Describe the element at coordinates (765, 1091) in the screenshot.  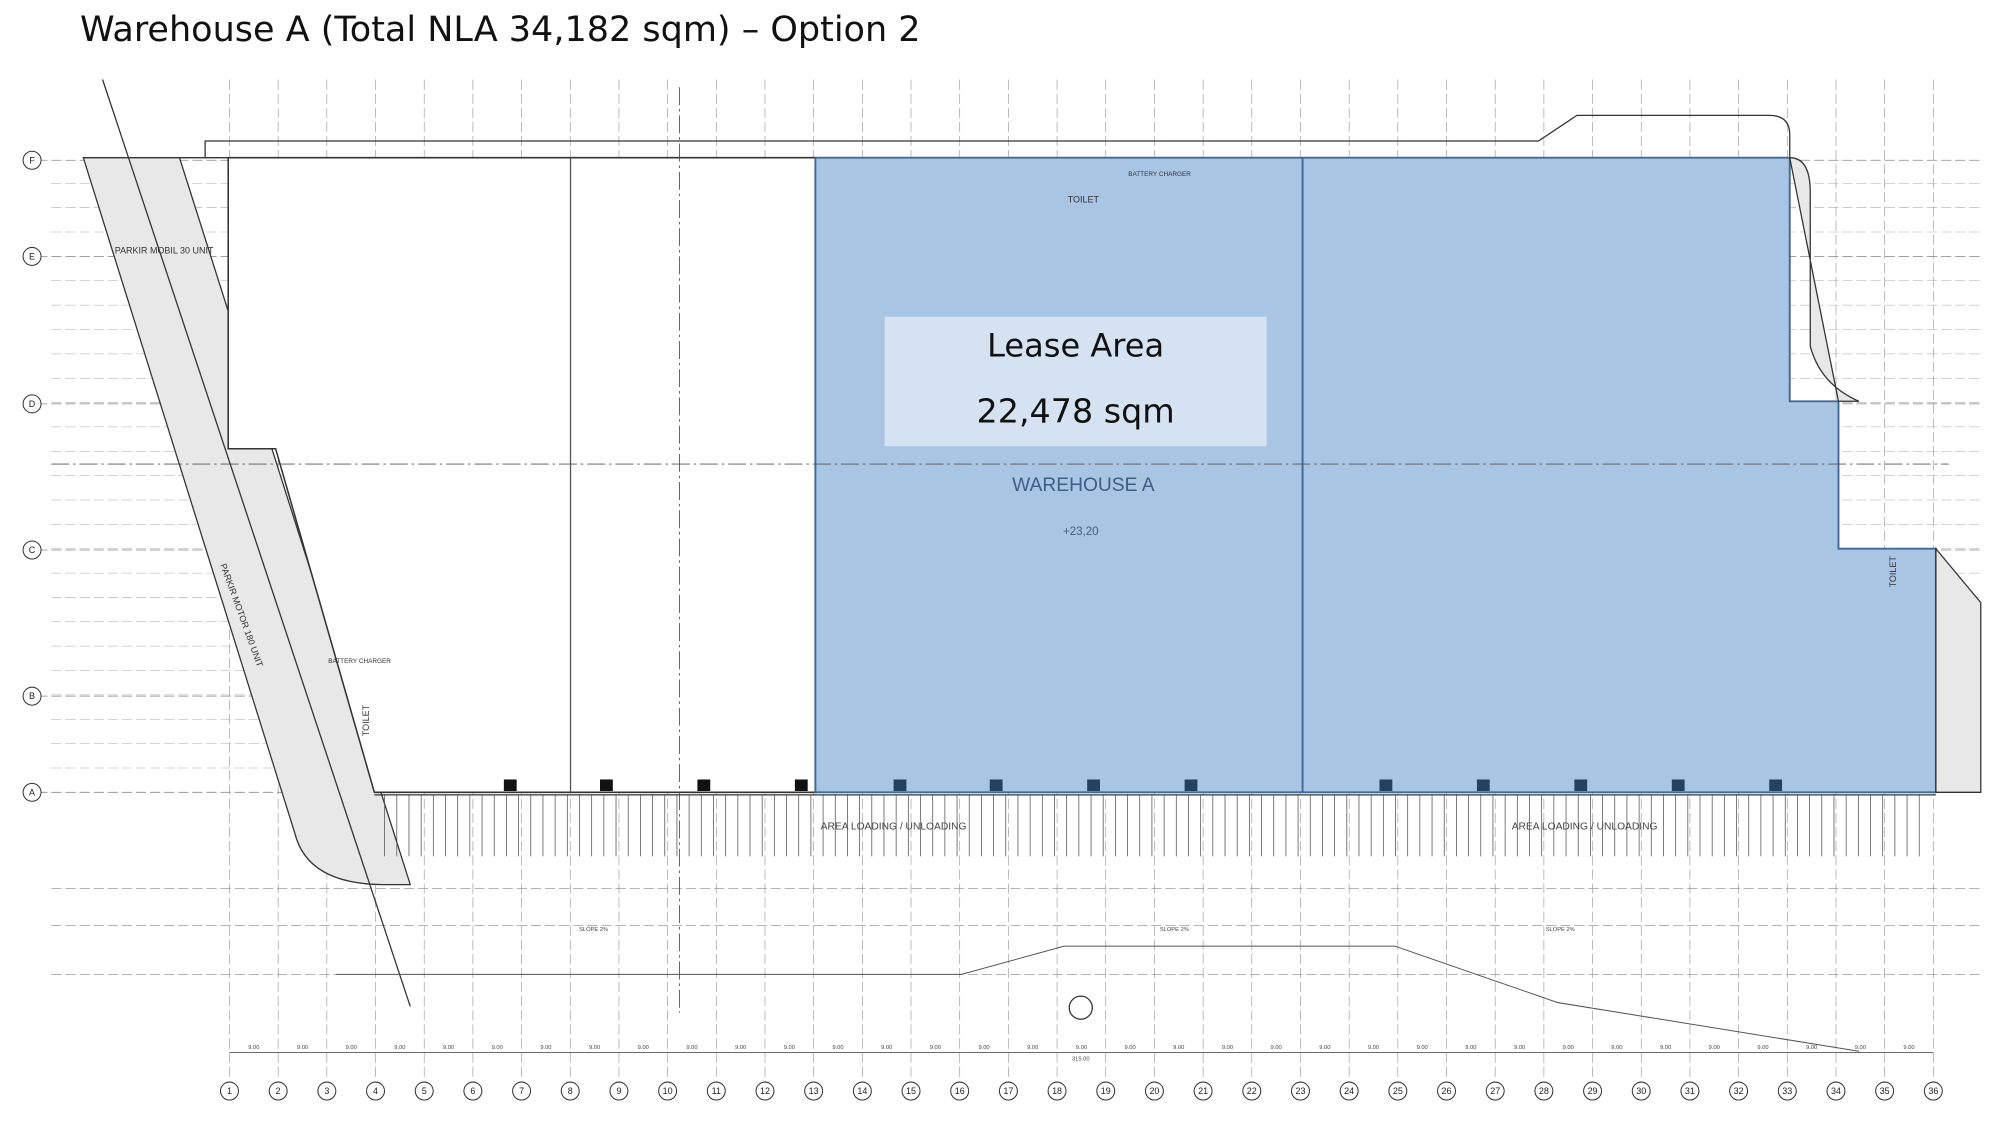
I see `column-label: 12` at that location.